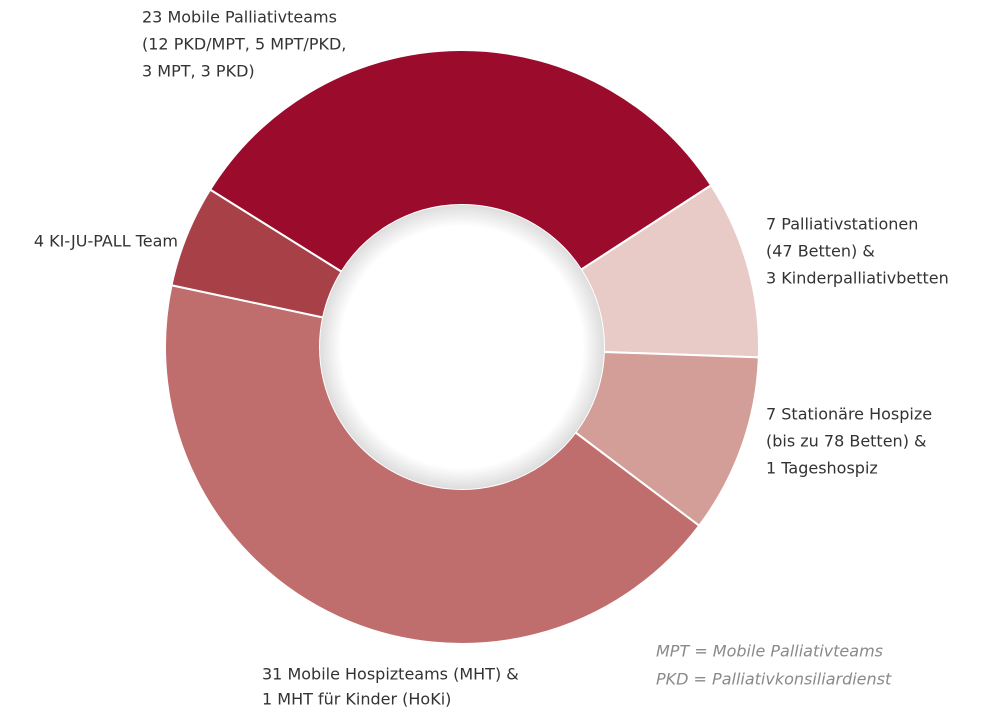 This screenshot has height=708, width=986. Describe the element at coordinates (846, 441) in the screenshot. I see `slice-label: (bis zu 78 Betten) &` at that location.